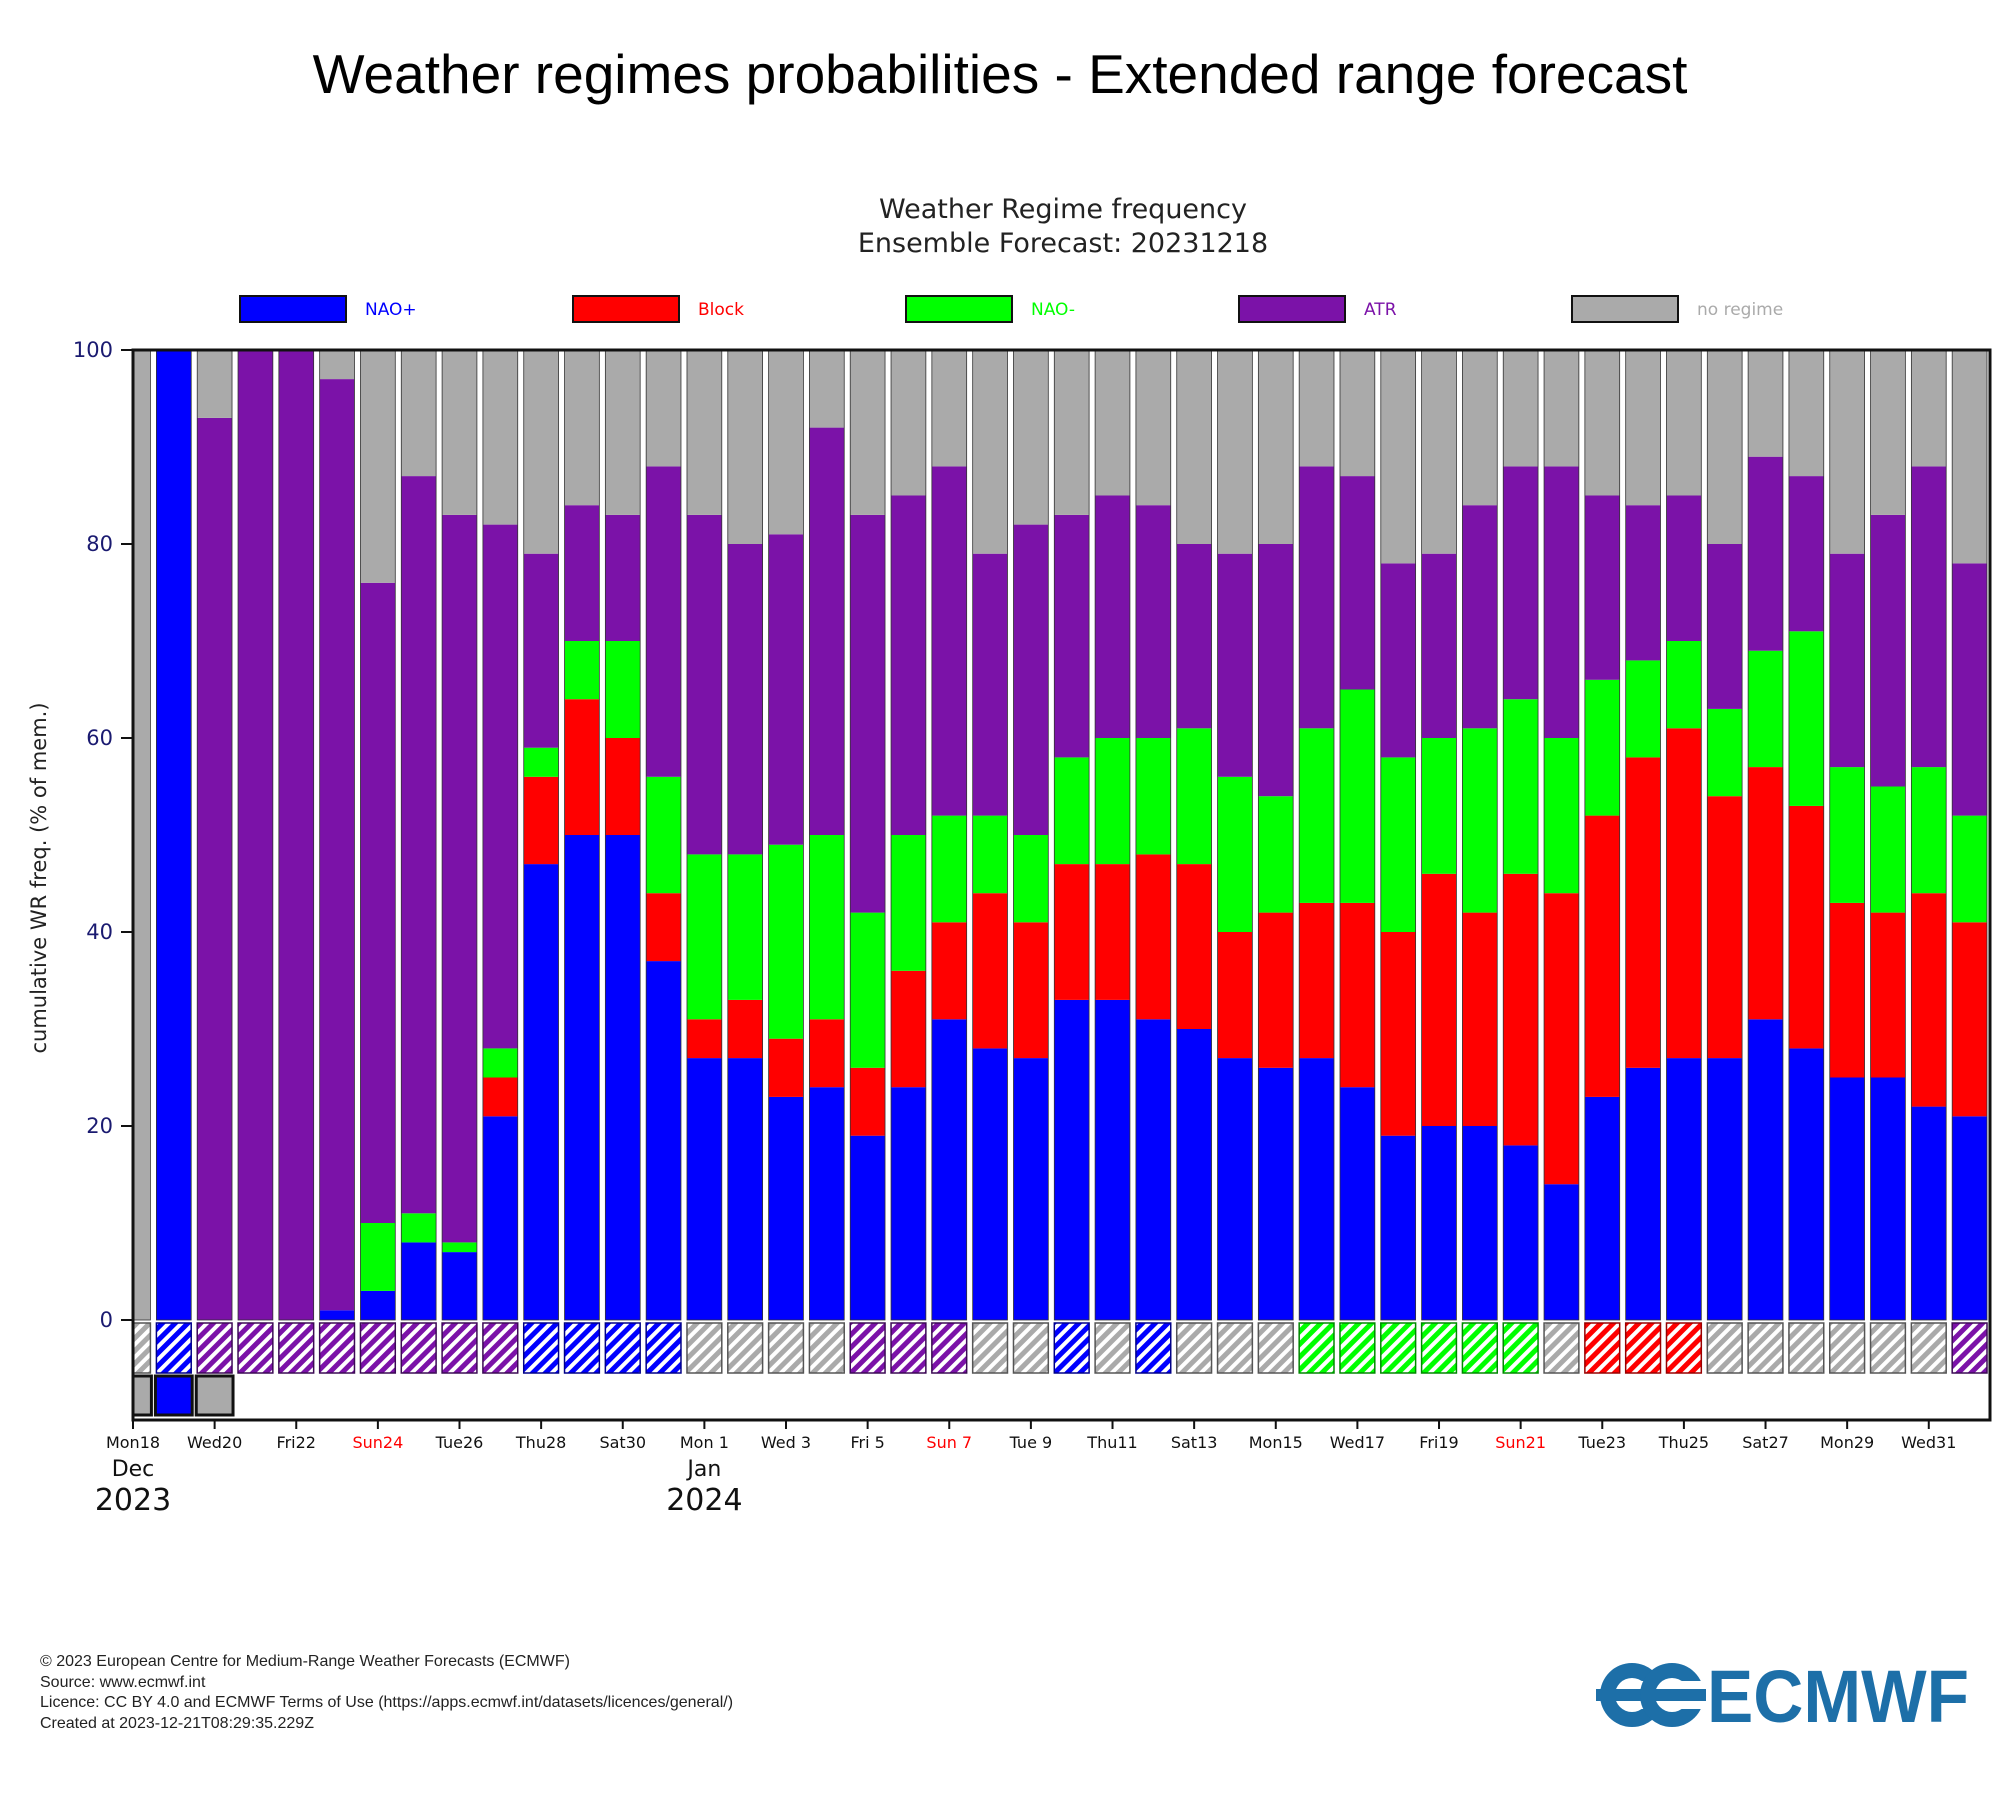 The image size is (2000, 1800). Describe the element at coordinates (1111, 1442) in the screenshot. I see `x-tick-label-24: Thu11` at that location.